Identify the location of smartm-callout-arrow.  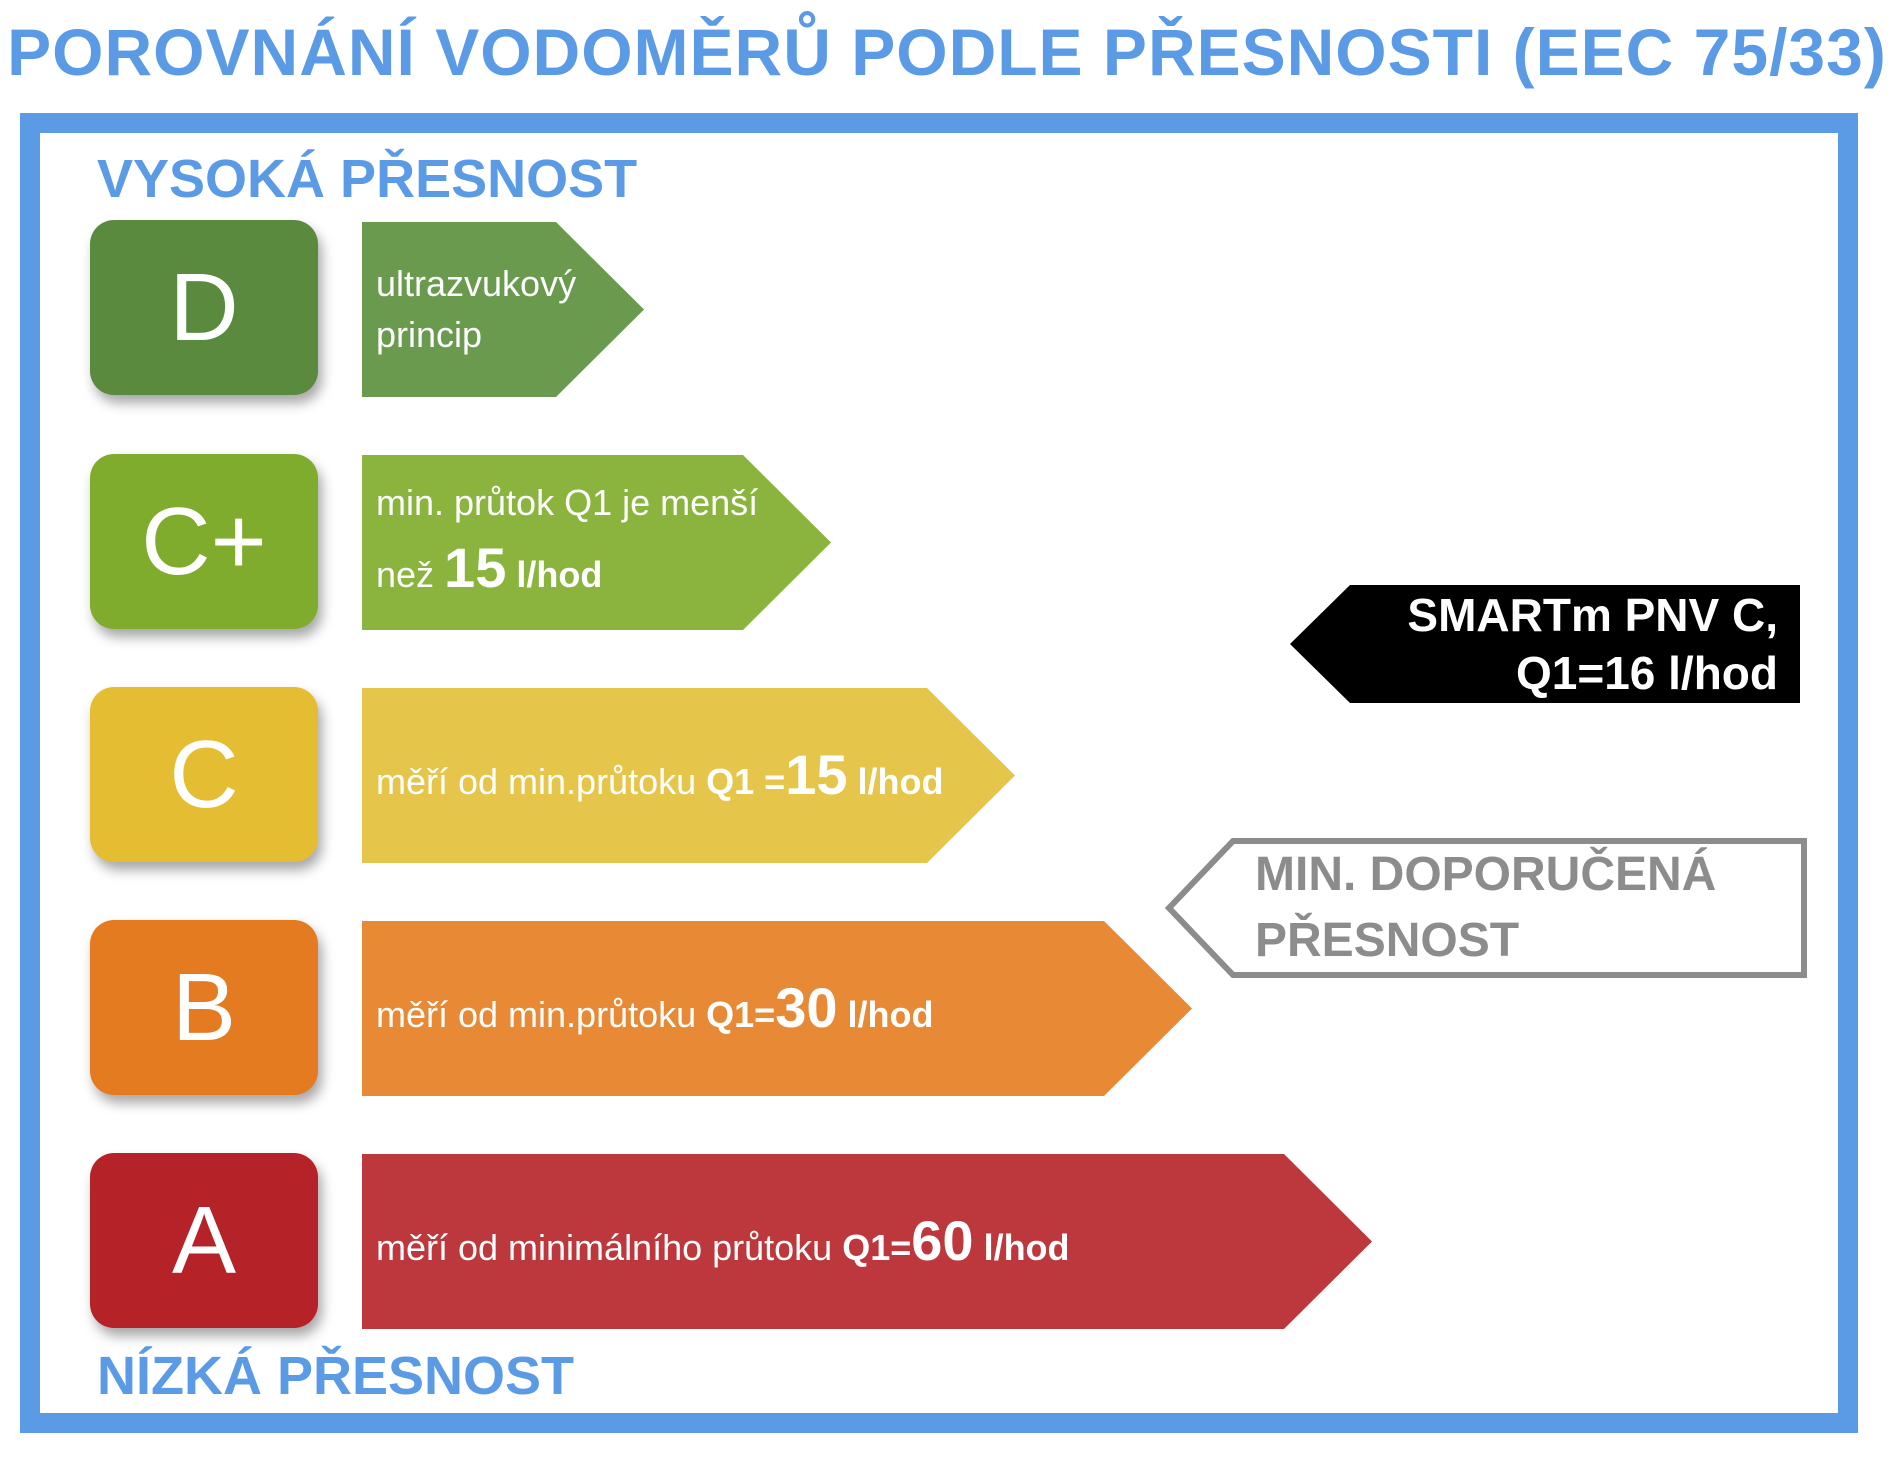
(1545, 644).